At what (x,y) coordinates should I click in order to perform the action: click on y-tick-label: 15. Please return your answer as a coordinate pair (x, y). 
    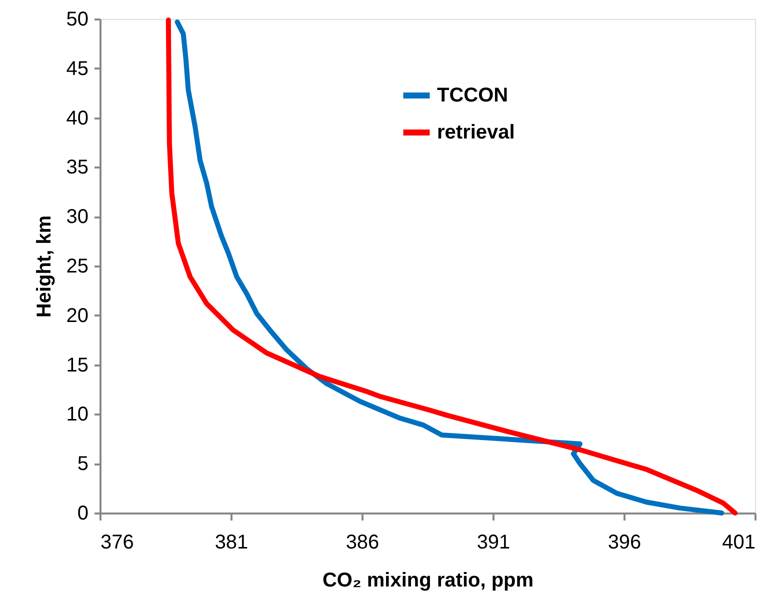
    Looking at the image, I should click on (77, 365).